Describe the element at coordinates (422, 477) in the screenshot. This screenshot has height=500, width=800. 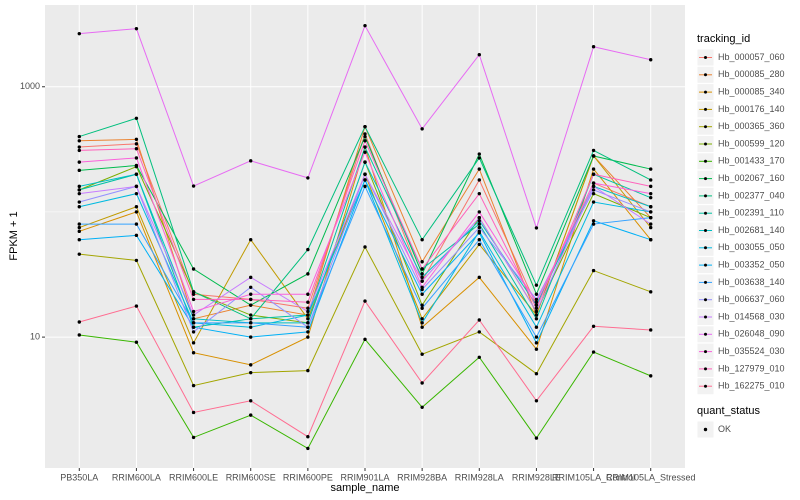
I see `x-tick-label: RRIM928BA` at that location.